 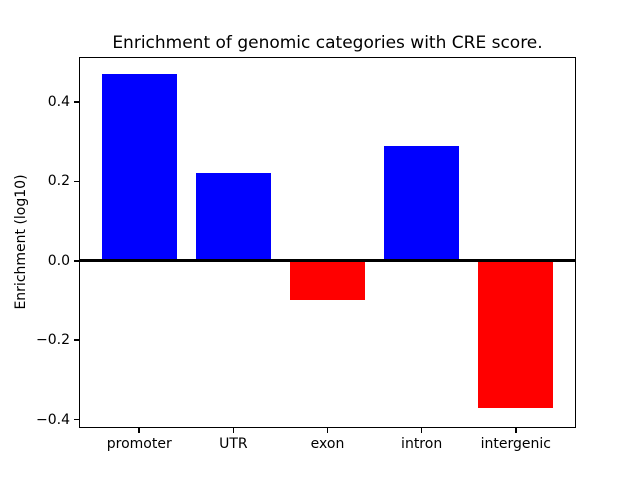 I want to click on bar-UTR, so click(x=233, y=217).